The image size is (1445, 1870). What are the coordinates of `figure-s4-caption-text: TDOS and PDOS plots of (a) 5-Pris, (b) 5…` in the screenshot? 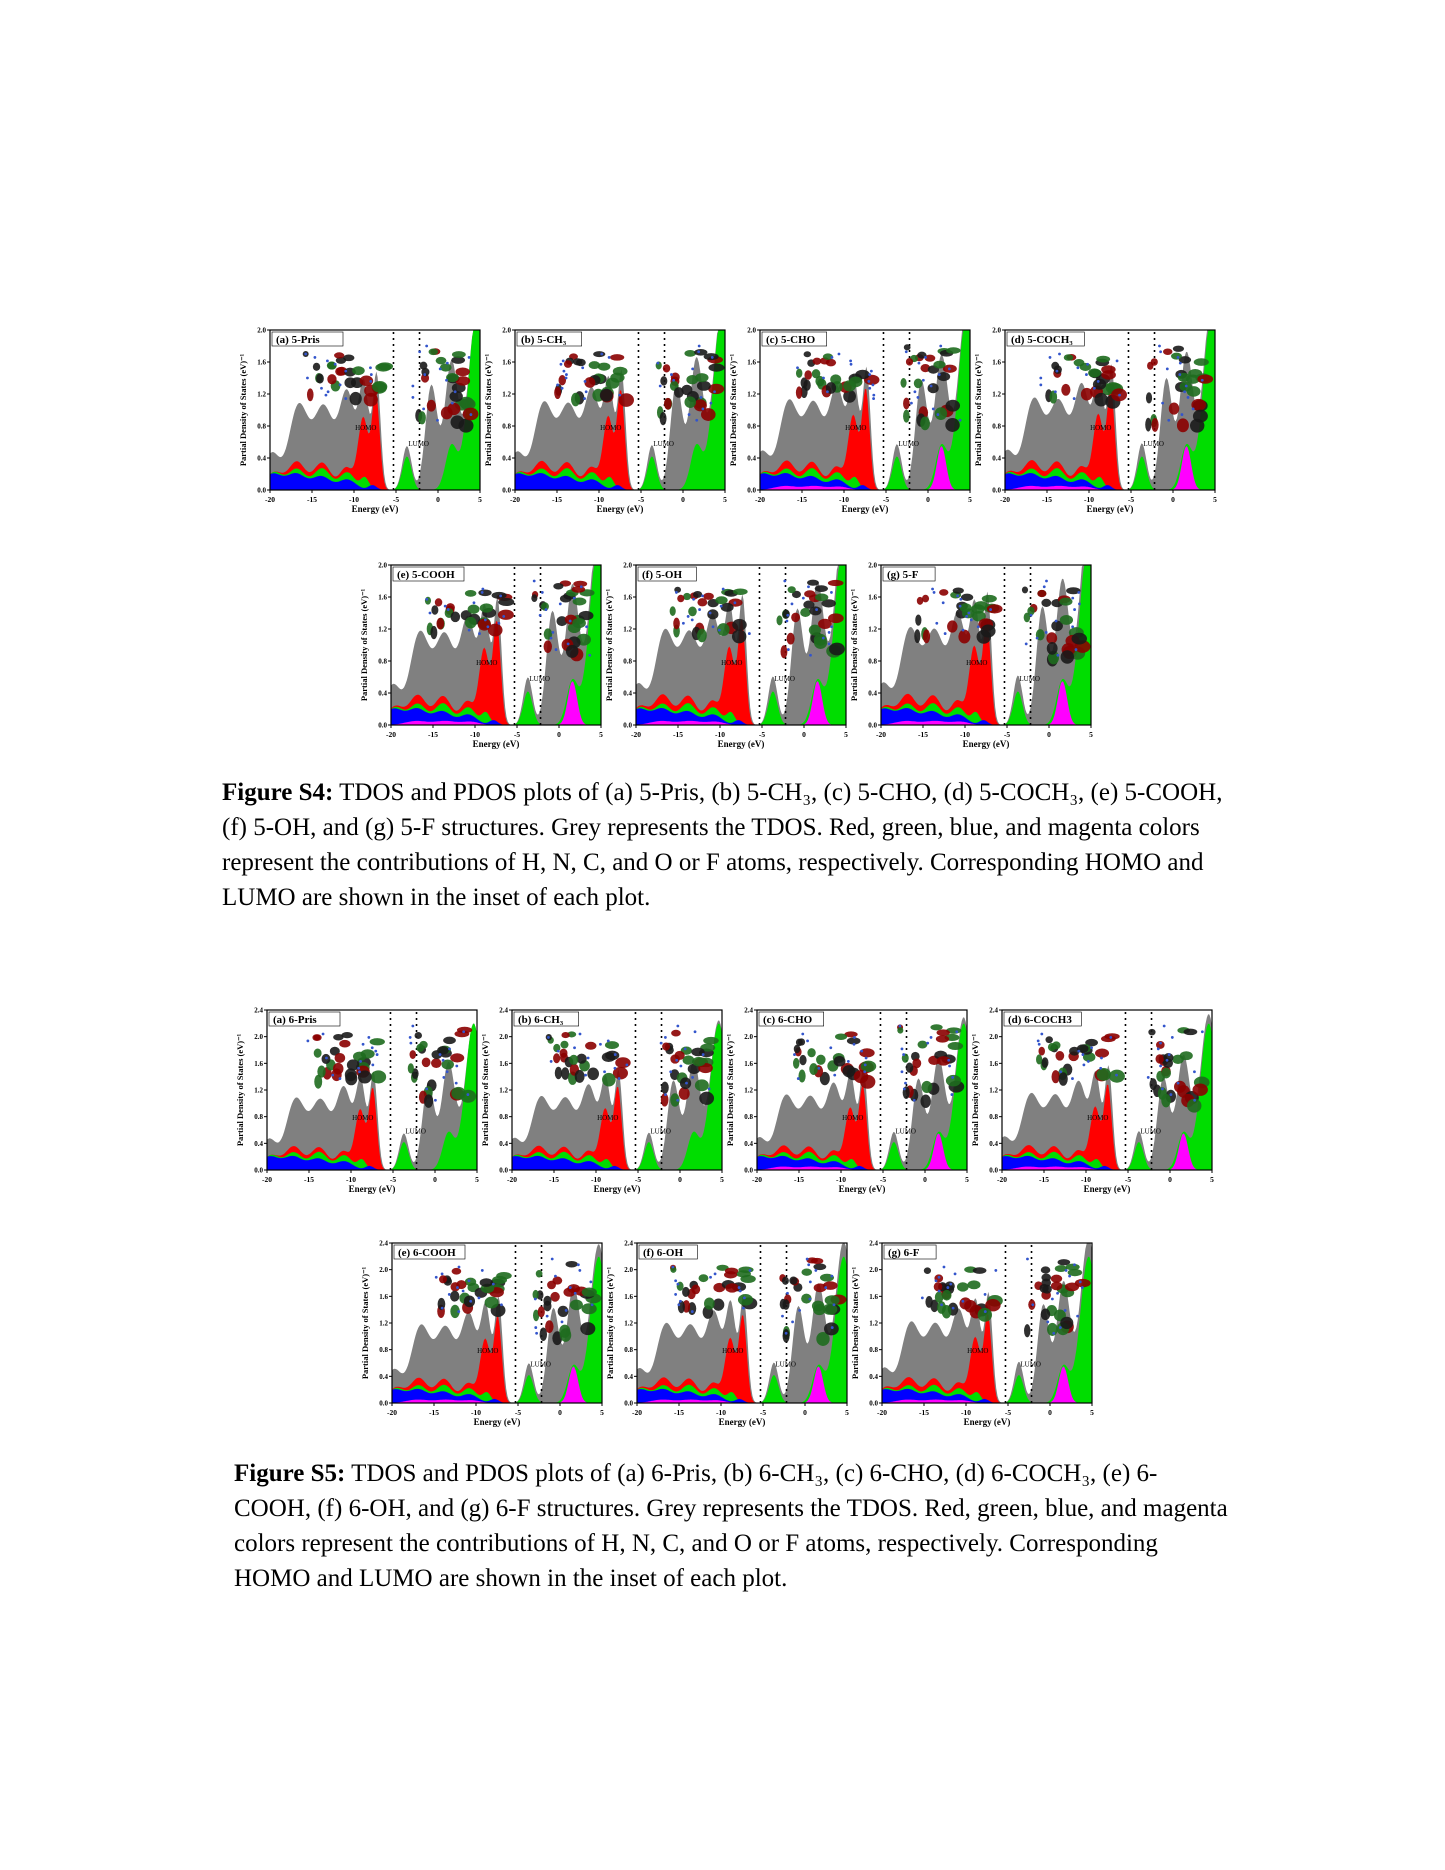 It's located at (722, 845).